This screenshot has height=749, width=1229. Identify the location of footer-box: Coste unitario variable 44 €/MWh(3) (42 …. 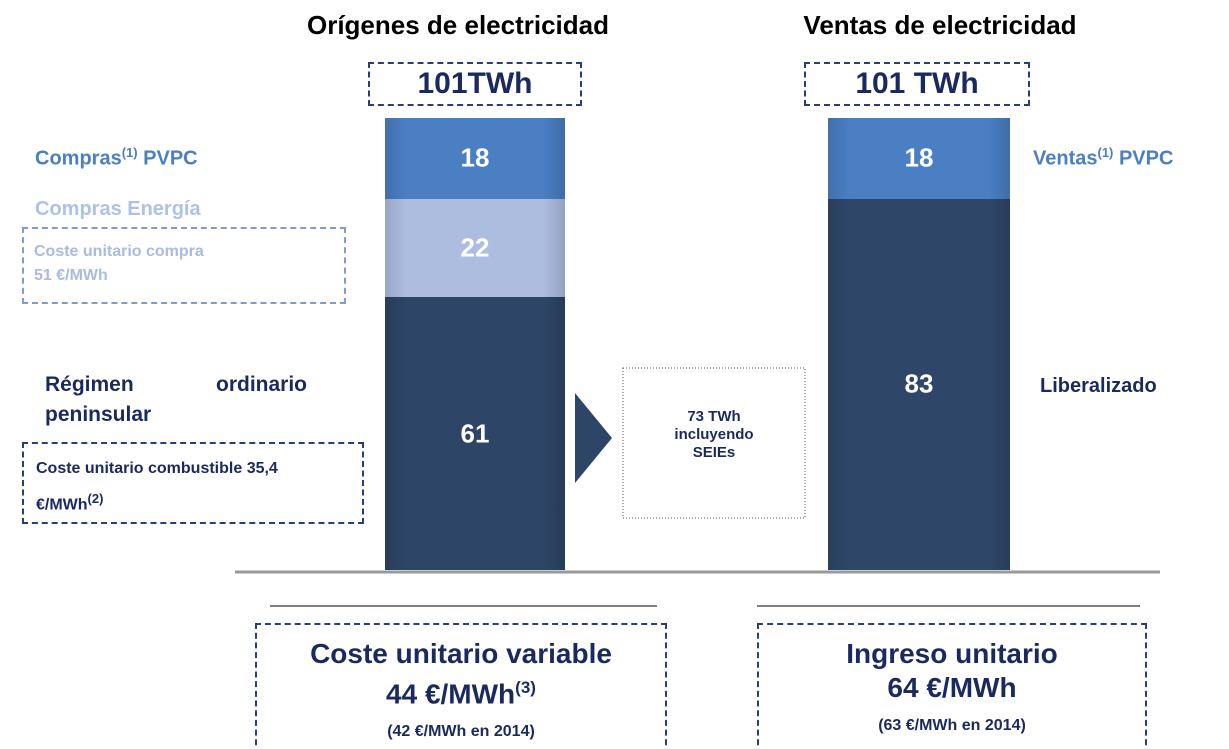
(461, 686).